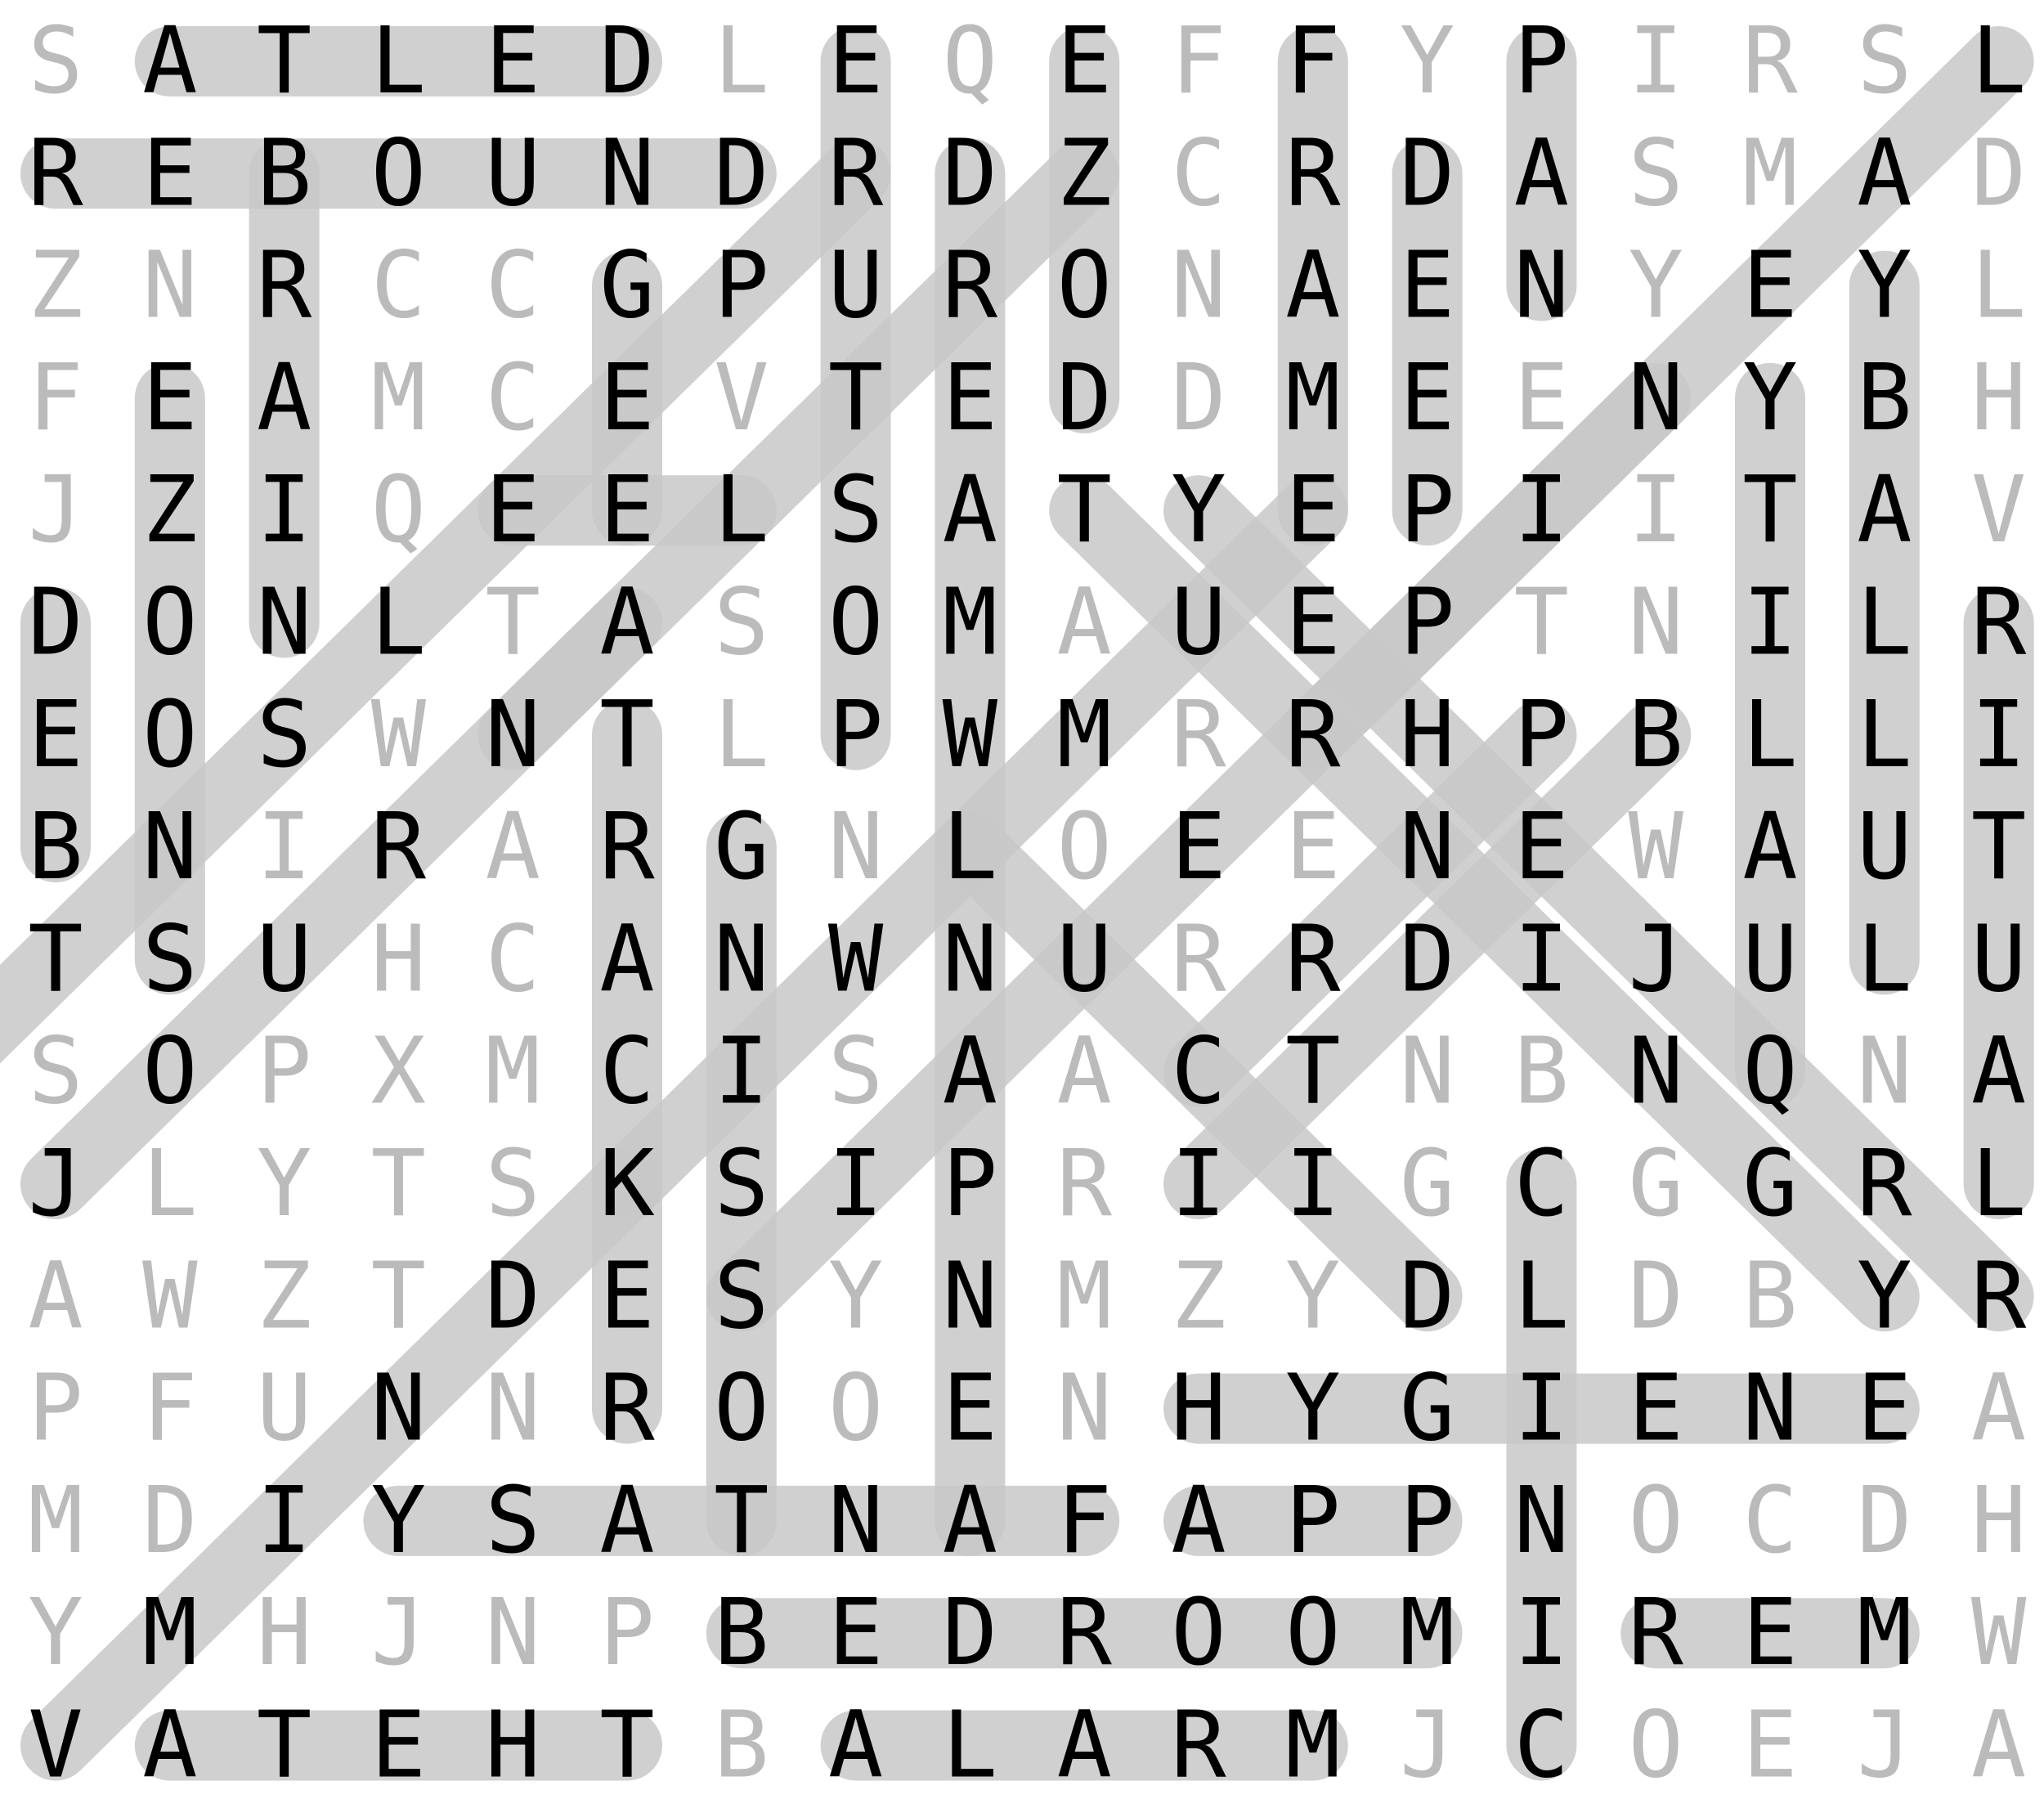 The width and height of the screenshot is (2044, 1817). What do you see at coordinates (1199, 1296) in the screenshot?
I see `grid-cell-letter: Z` at bounding box center [1199, 1296].